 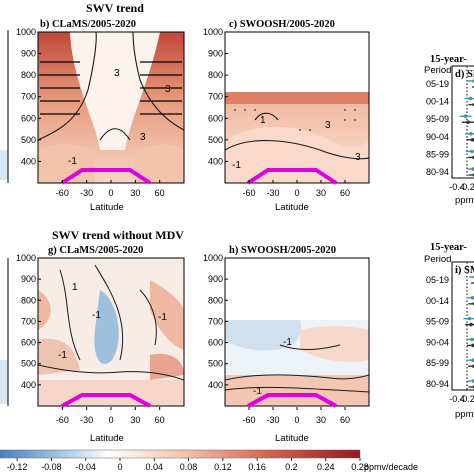 What do you see at coordinates (391, 467) in the screenshot?
I see `colorbar-unit: ppmv/decade` at bounding box center [391, 467].